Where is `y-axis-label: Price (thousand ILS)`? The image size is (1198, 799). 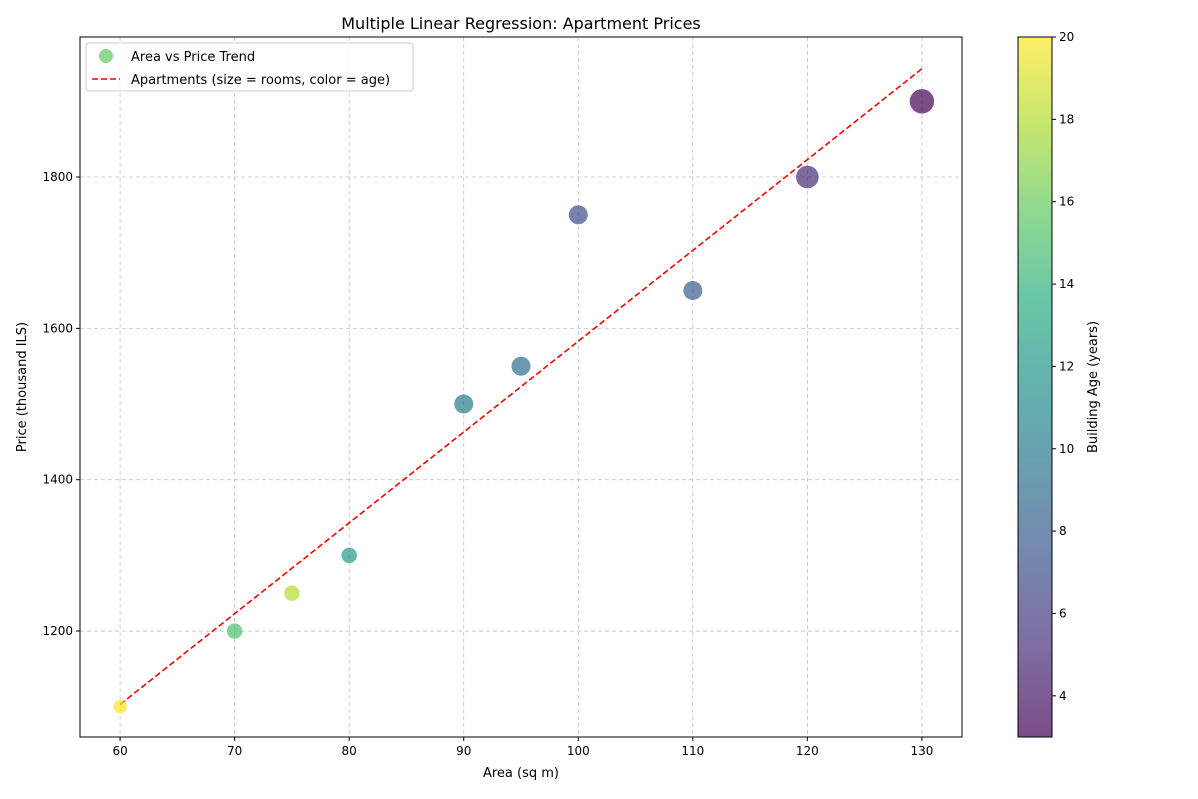 y-axis-label: Price (thousand ILS) is located at coordinates (22, 387).